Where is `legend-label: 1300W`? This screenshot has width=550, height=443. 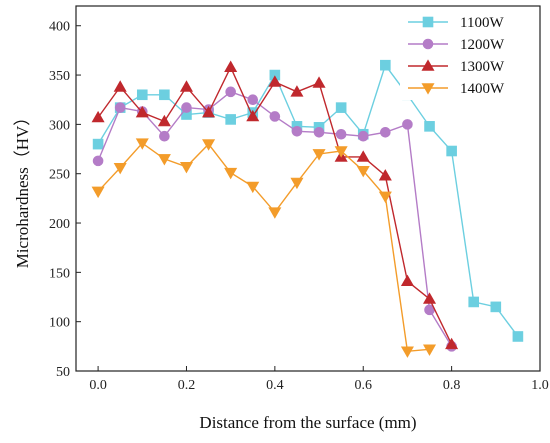
legend-label: 1300W is located at coordinates (482, 67).